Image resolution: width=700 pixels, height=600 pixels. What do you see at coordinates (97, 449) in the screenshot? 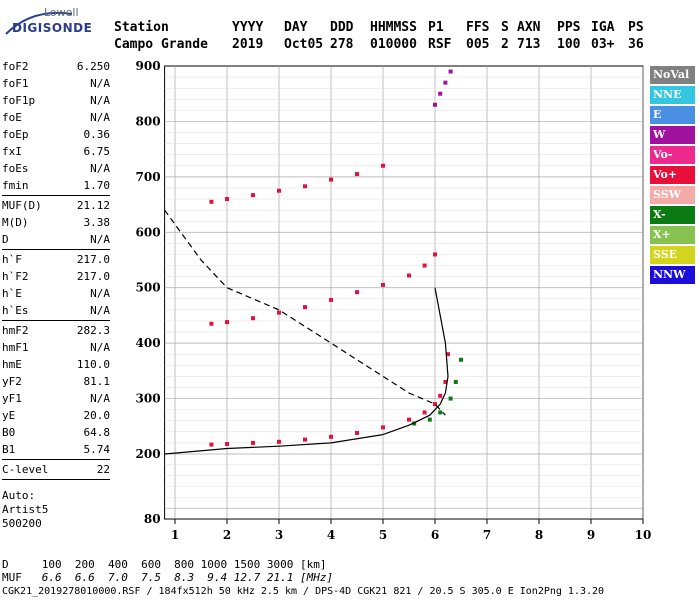
I see `param-value: 5.74` at bounding box center [97, 449].